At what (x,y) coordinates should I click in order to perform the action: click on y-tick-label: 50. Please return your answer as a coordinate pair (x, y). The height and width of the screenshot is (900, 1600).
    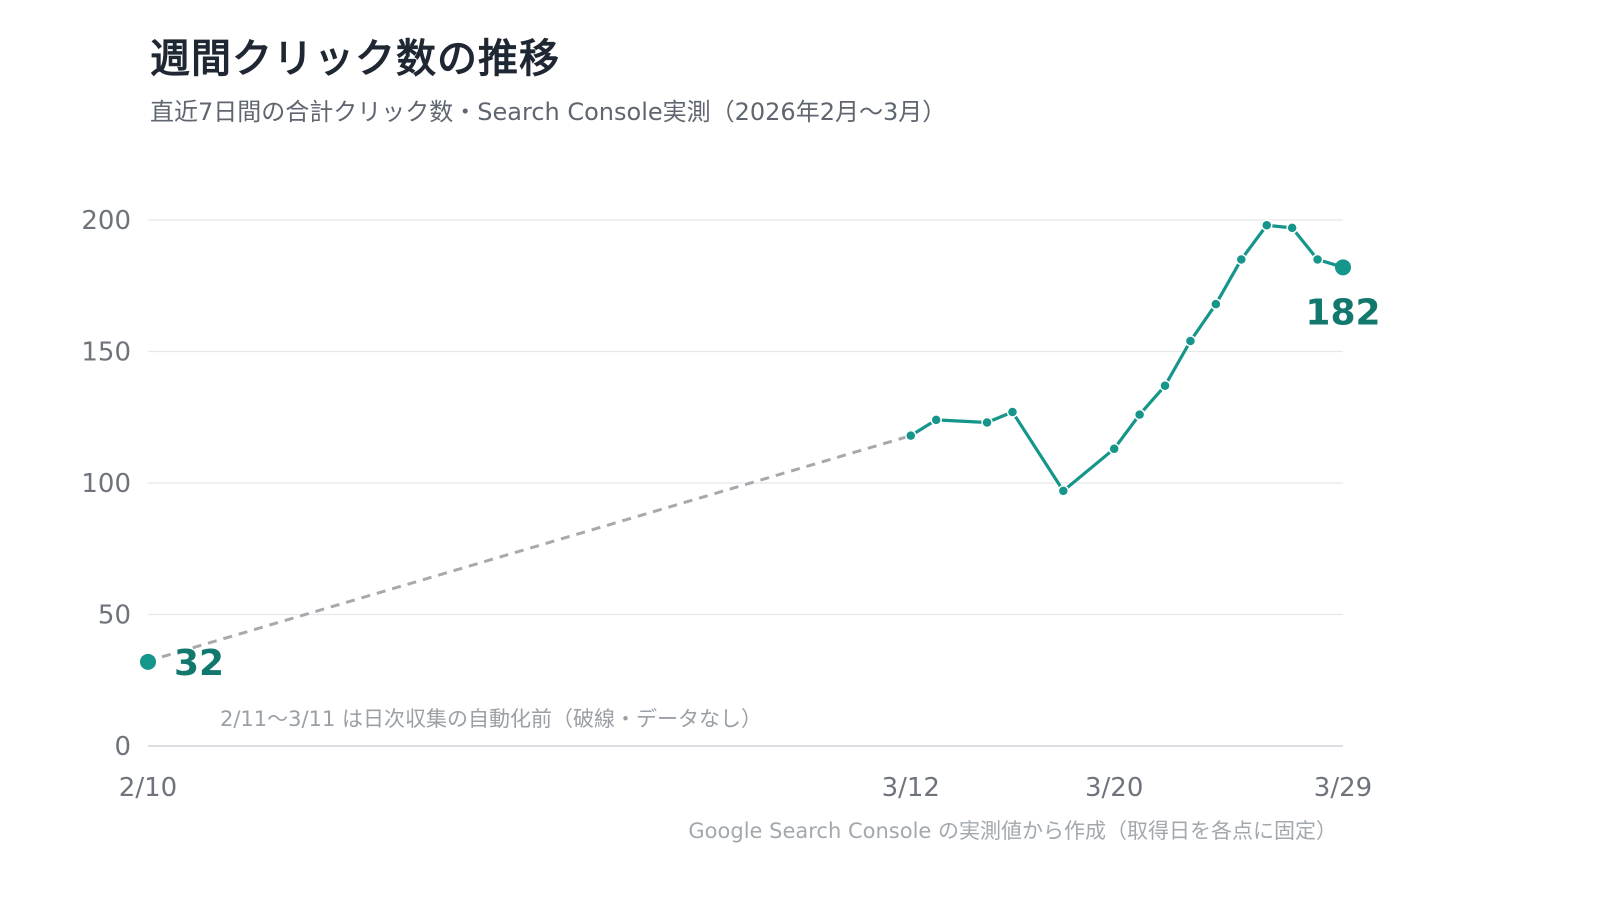
    Looking at the image, I should click on (114, 616).